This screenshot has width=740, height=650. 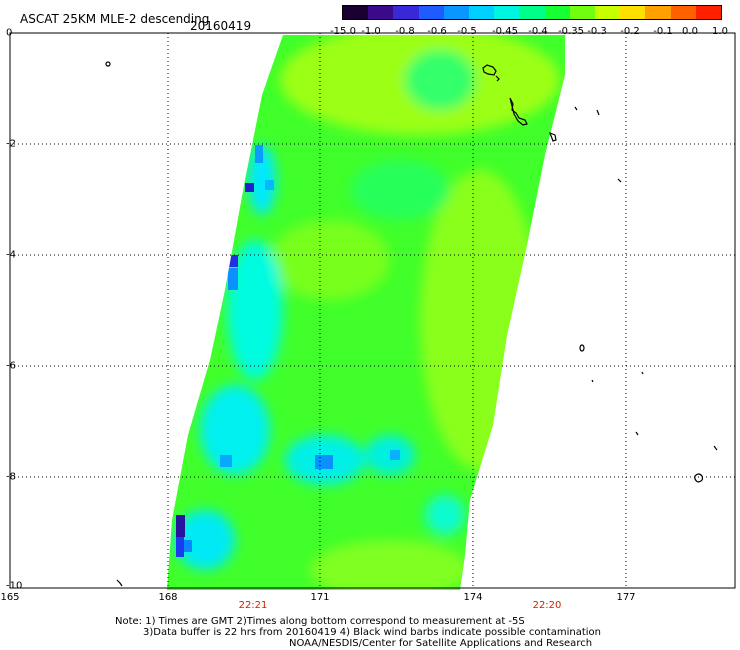 What do you see at coordinates (320, 597) in the screenshot?
I see `x-tick-171: 171` at bounding box center [320, 597].